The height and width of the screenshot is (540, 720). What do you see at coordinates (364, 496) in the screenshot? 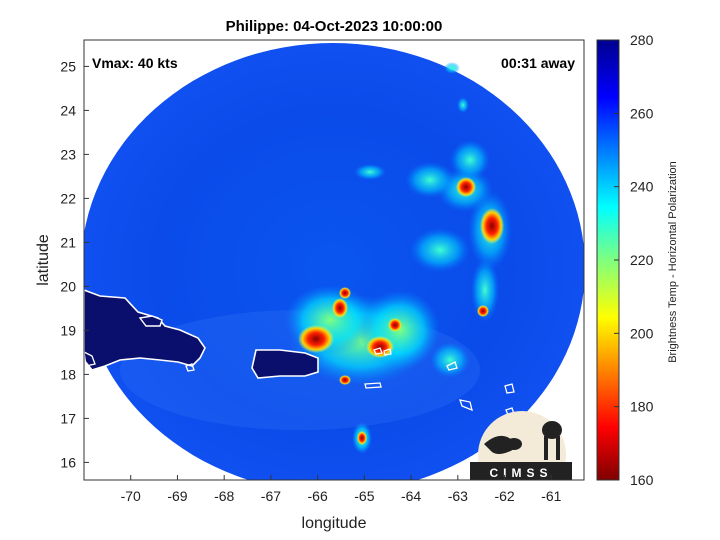
I see `x-tick-label: -65` at bounding box center [364, 496].